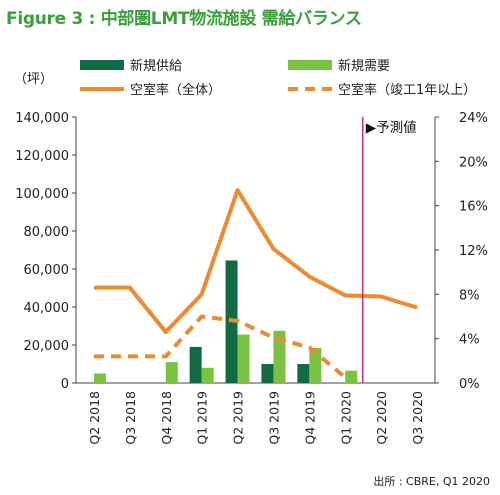 This screenshot has width=500, height=495. Describe the element at coordinates (65, 384) in the screenshot. I see `left-tick-label: 0` at that location.